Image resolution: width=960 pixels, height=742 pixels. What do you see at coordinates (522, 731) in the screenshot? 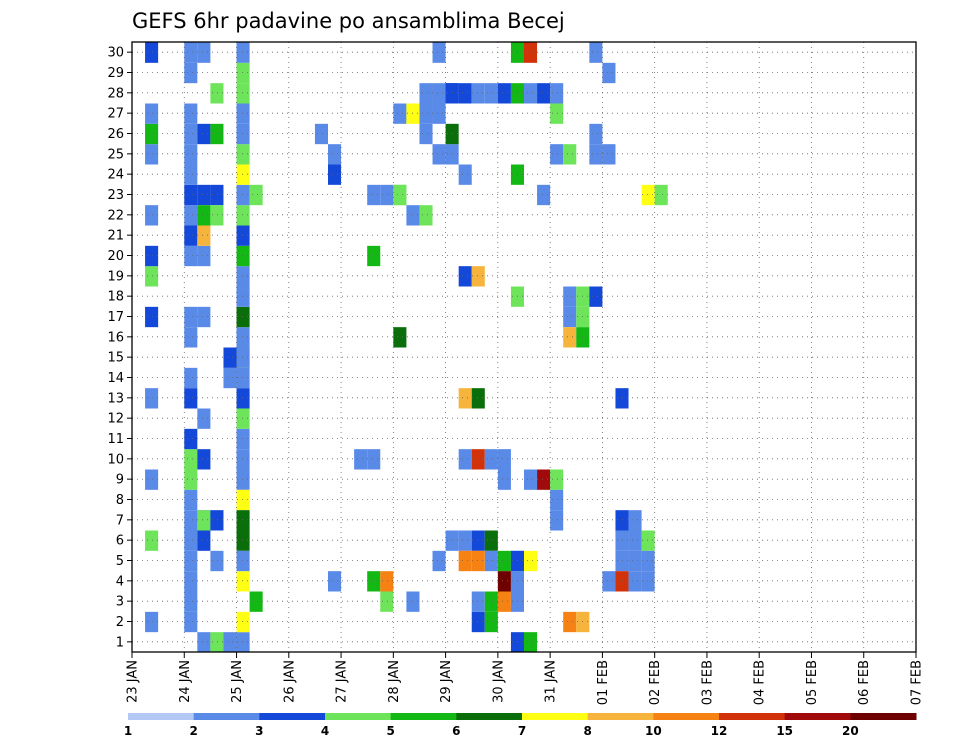
I see `colorbar-label: 7` at bounding box center [522, 731].